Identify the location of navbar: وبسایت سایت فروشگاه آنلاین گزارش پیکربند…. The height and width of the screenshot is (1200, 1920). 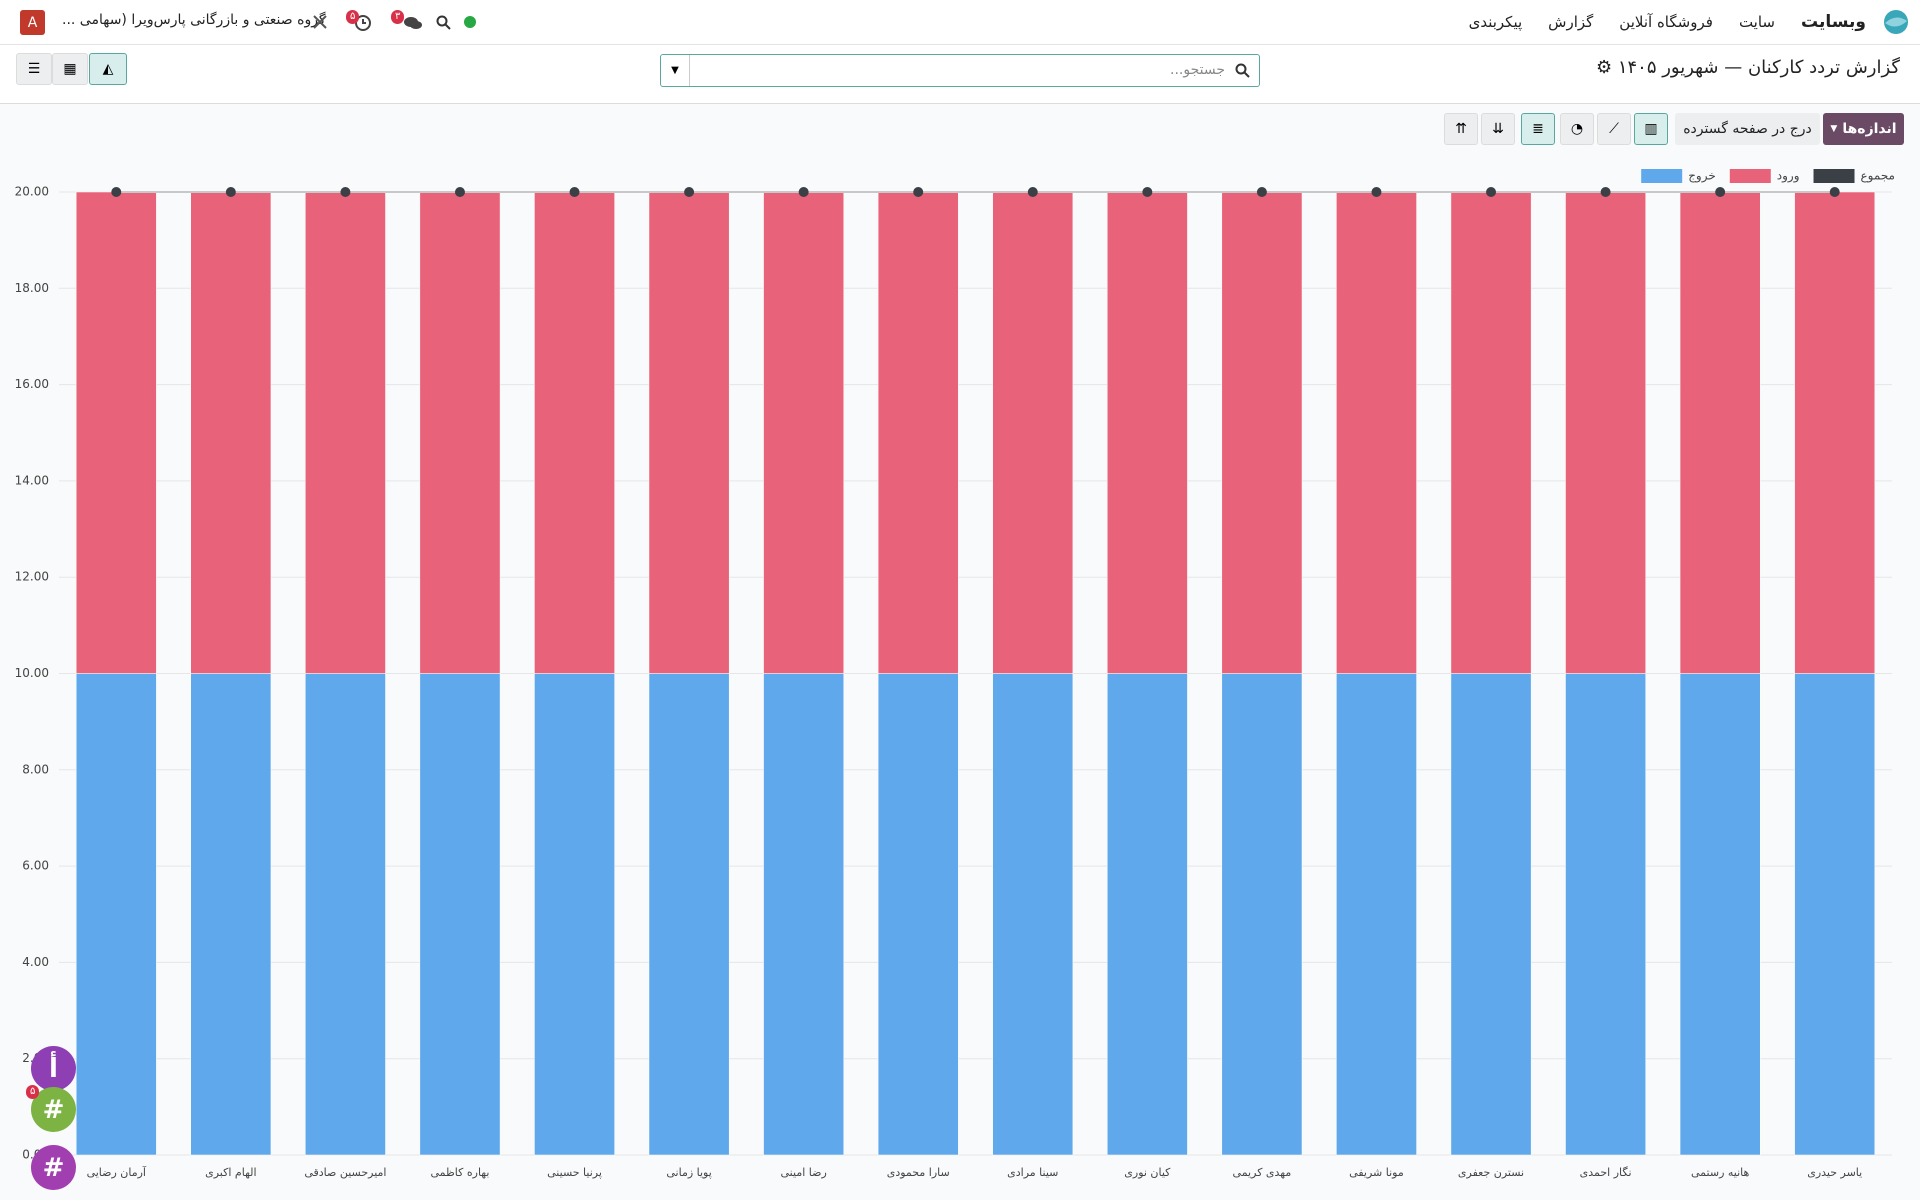
(960, 22).